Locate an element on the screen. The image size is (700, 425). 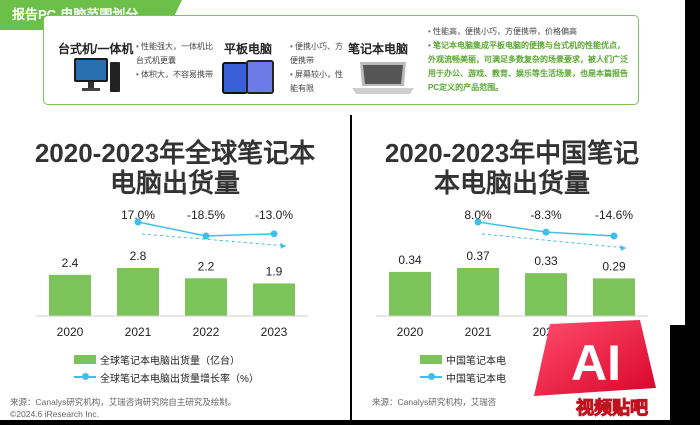
legend-global: 全球笔记本电脑出货量（亿台） 全球笔记本电脑出货量增长率（%） is located at coordinates (204, 368).